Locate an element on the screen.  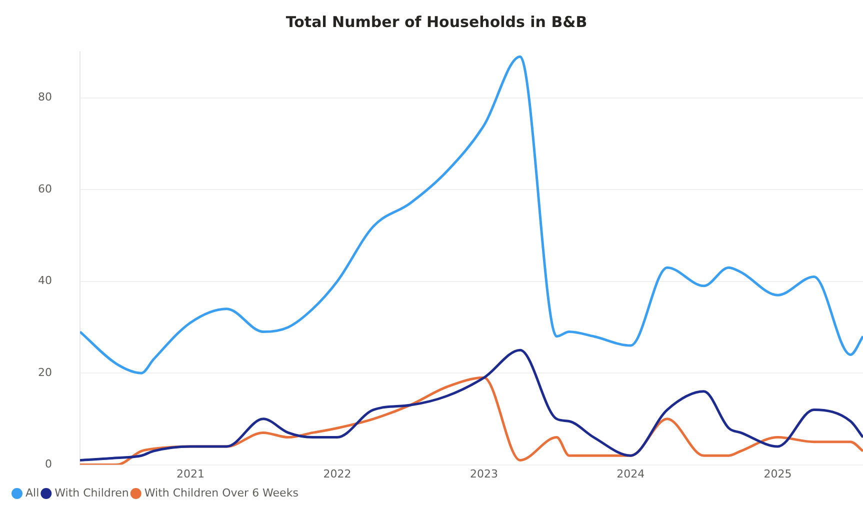
y-tick-label: 80 is located at coordinates (45, 97).